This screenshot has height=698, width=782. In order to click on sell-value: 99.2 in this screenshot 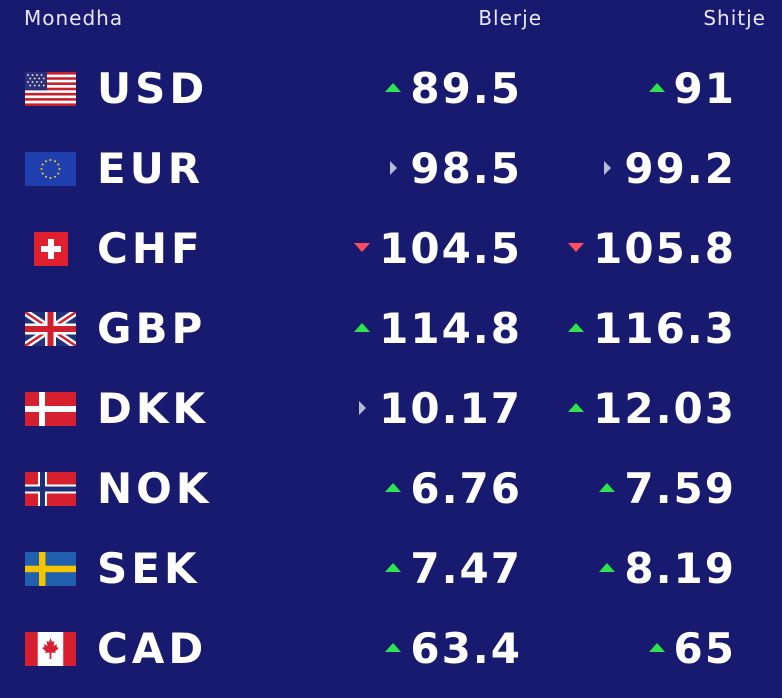, I will do `click(680, 168)`.